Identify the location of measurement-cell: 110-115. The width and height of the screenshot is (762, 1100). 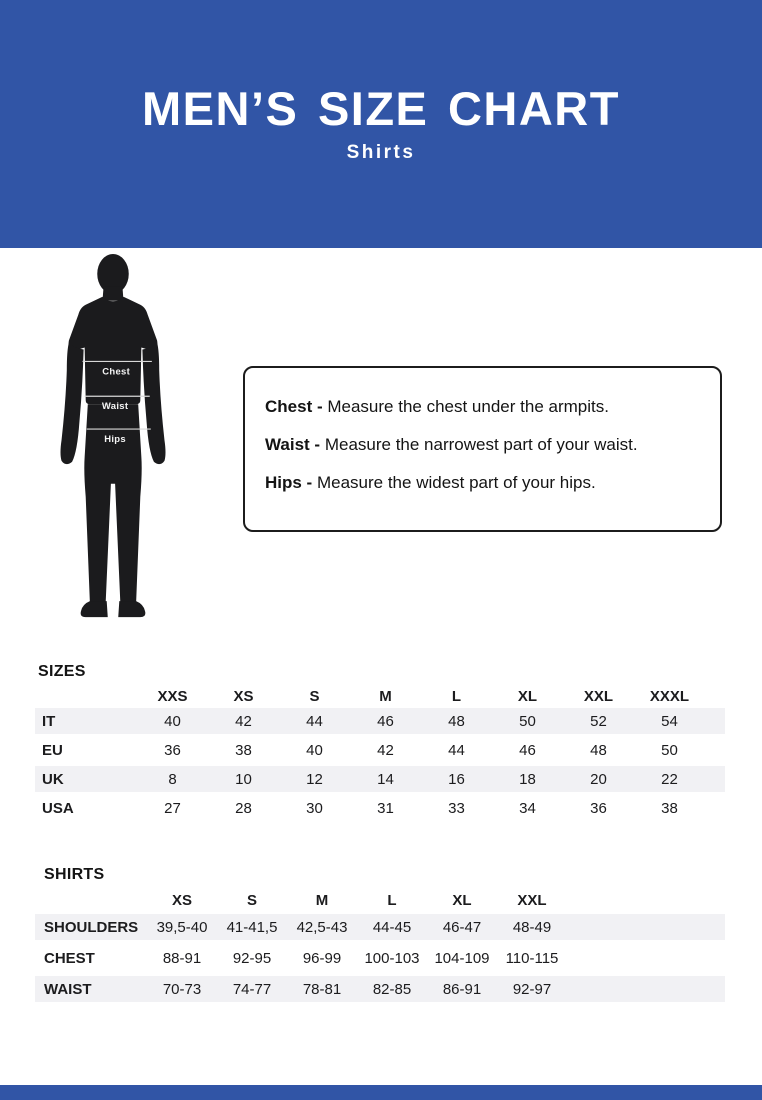
(532, 958).